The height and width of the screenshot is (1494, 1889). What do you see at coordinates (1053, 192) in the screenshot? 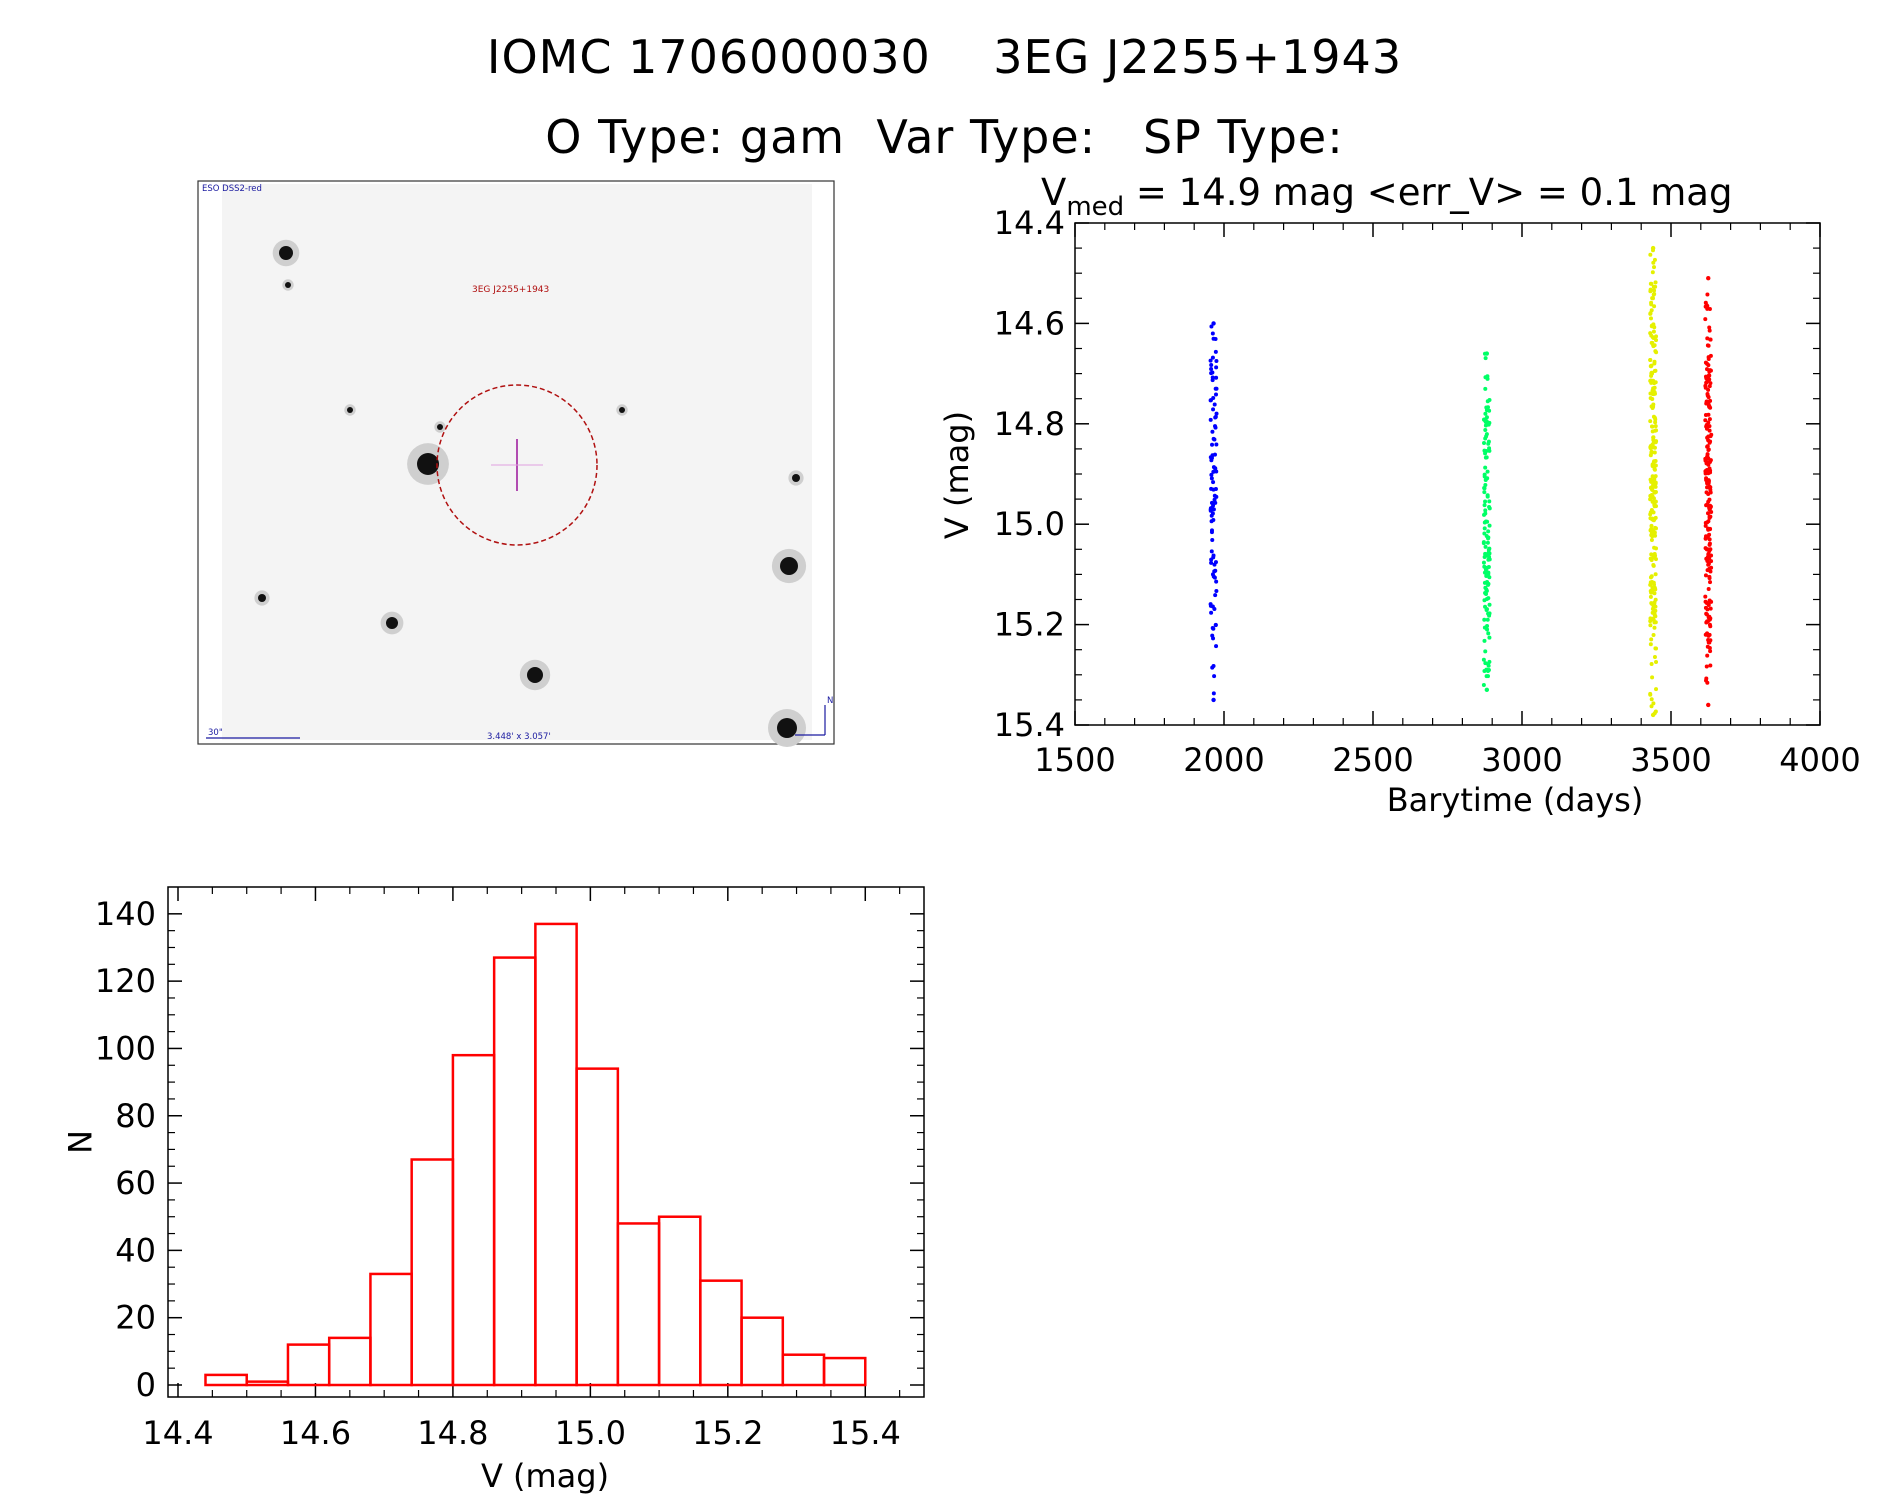
I see `lc-title-main: V` at bounding box center [1053, 192].